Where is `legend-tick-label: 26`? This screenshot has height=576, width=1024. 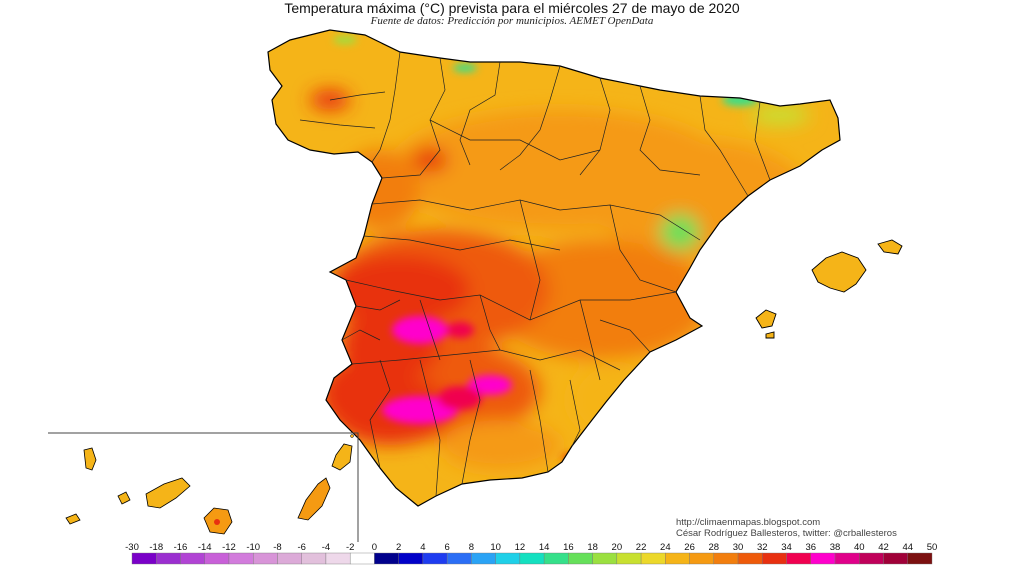 legend-tick-label: 26 is located at coordinates (689, 547).